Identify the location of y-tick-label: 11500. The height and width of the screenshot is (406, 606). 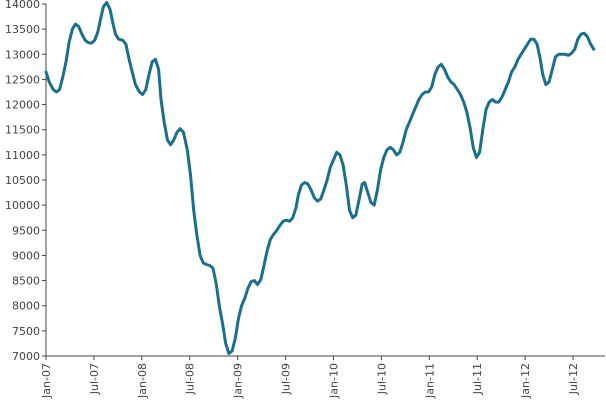
(22, 130).